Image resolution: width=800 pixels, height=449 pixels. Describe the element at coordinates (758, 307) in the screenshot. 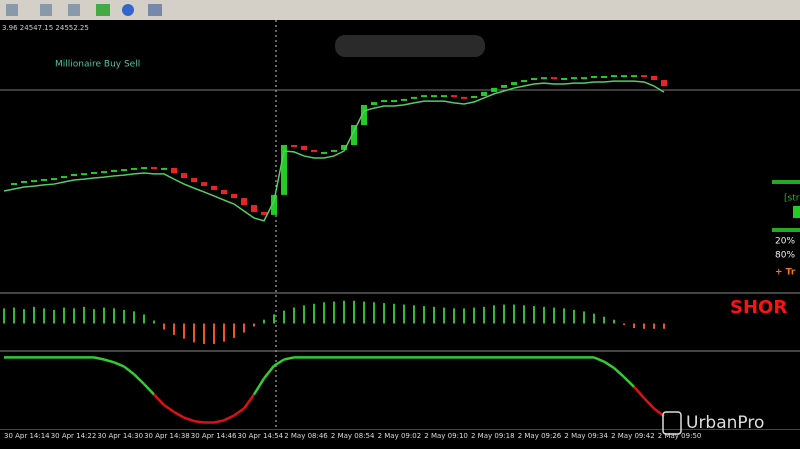

I see `signal: SHOR` at that location.